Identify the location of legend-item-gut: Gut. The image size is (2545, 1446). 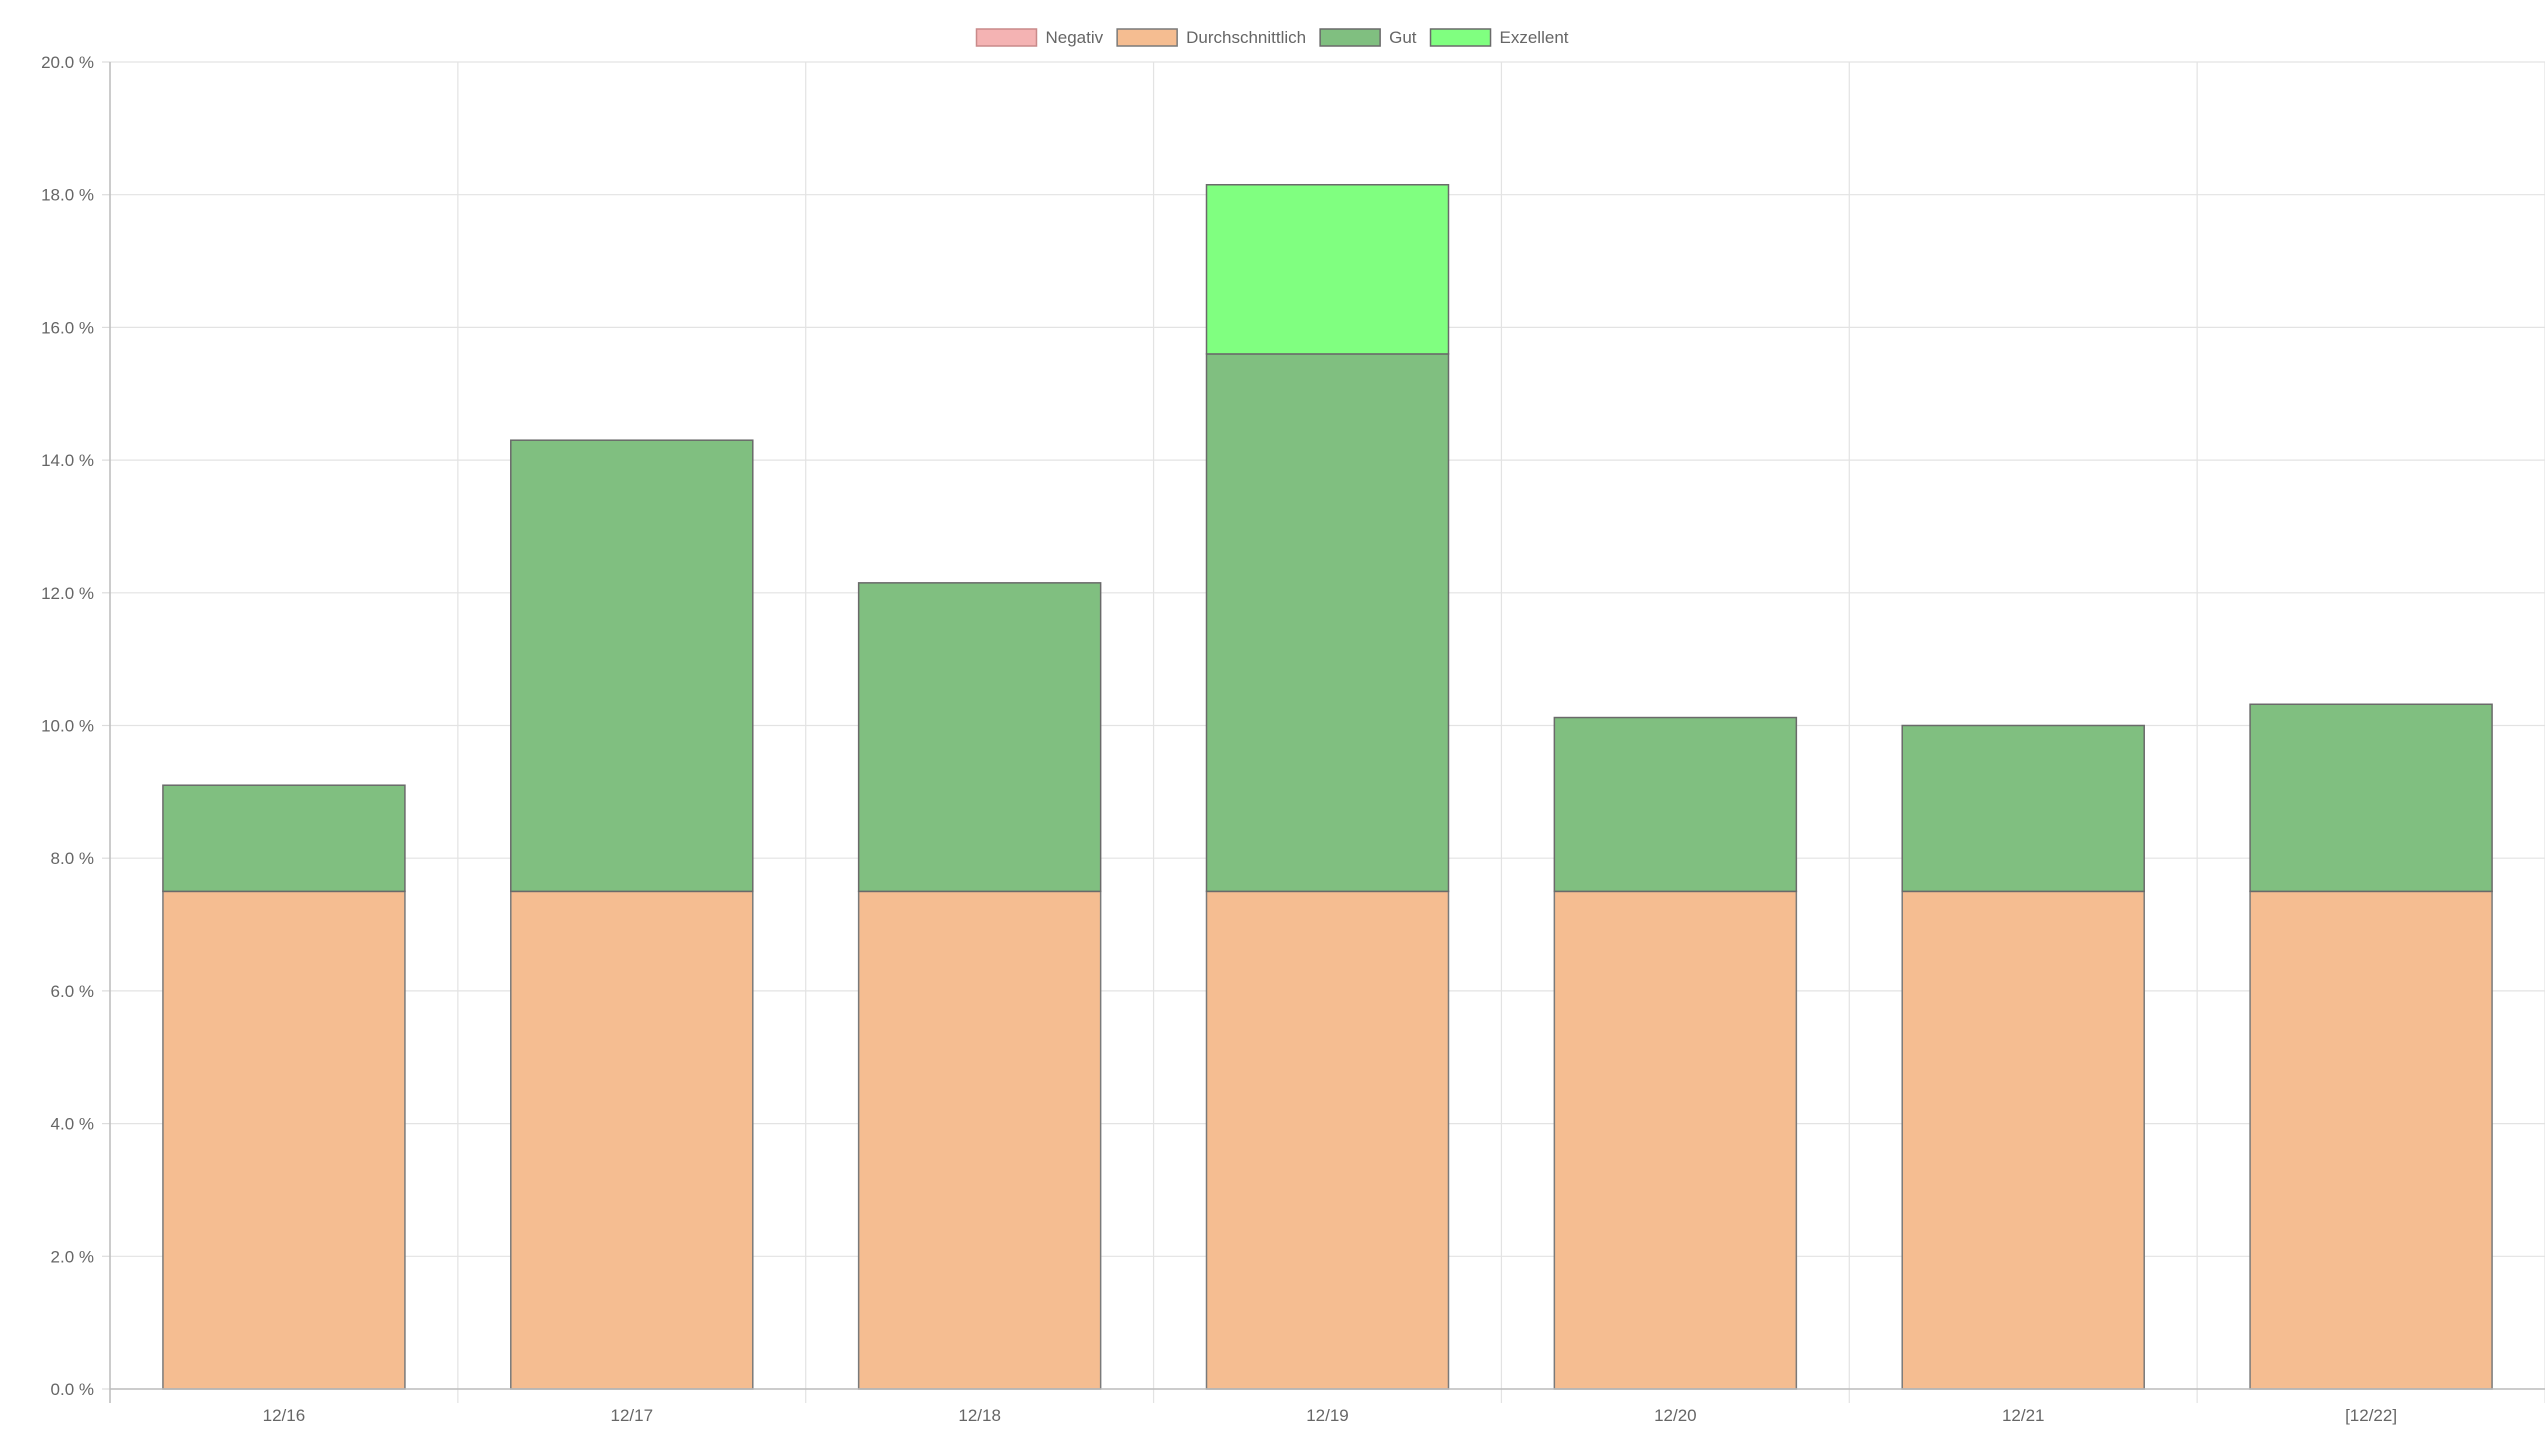
(1368, 37).